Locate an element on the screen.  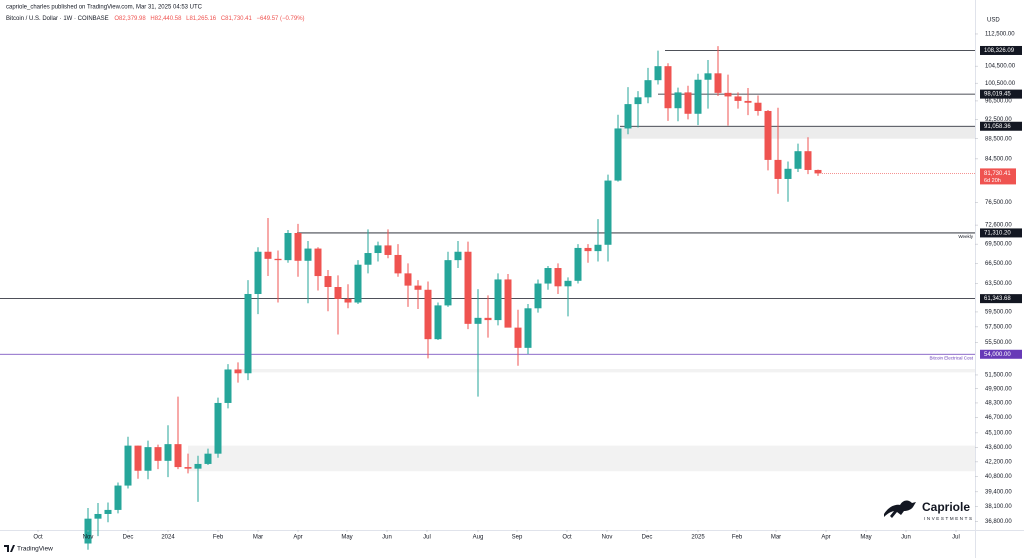
y-tick-label: 92,500.00 is located at coordinates (998, 120).